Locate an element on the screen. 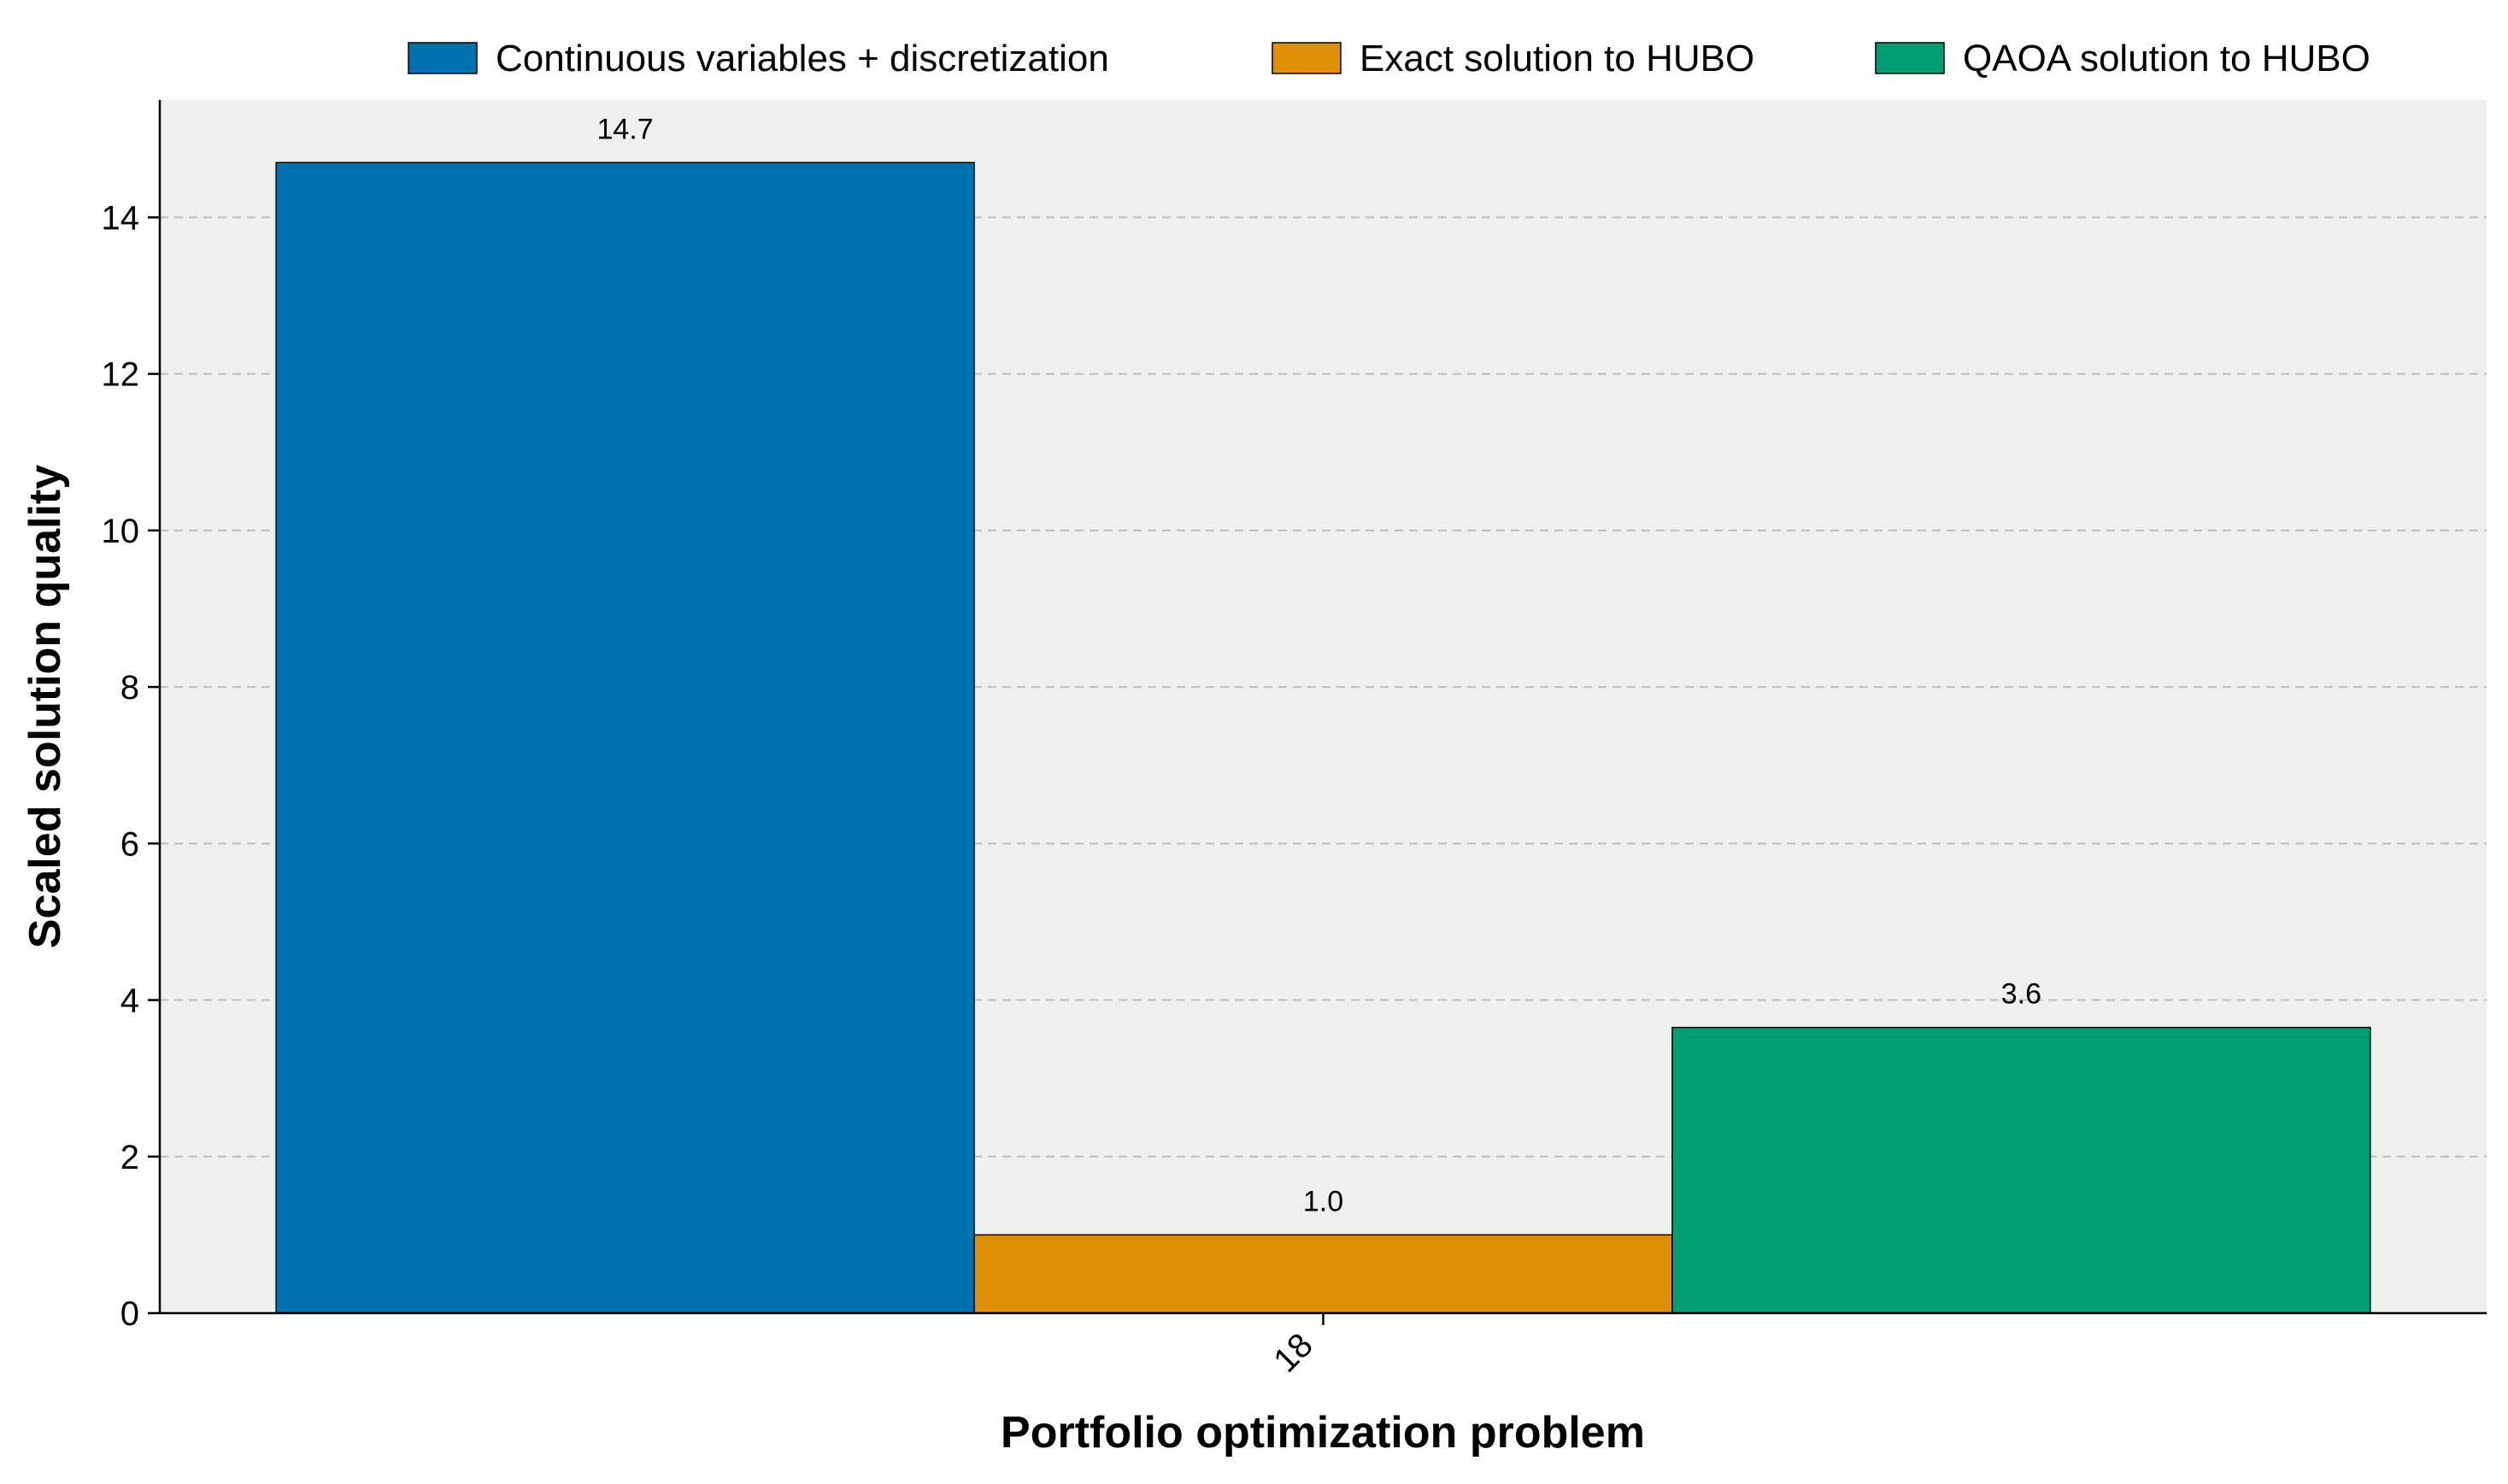 This screenshot has height=1484, width=2508. y-tick-label: 2 is located at coordinates (129, 1158).